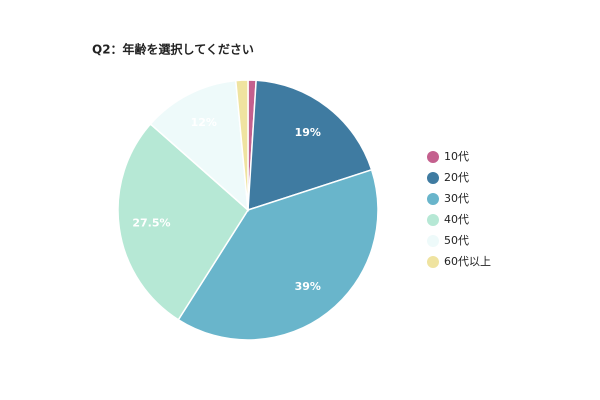 The width and height of the screenshot is (600, 400). Describe the element at coordinates (308, 286) in the screenshot. I see `data-label: 39%` at that location.